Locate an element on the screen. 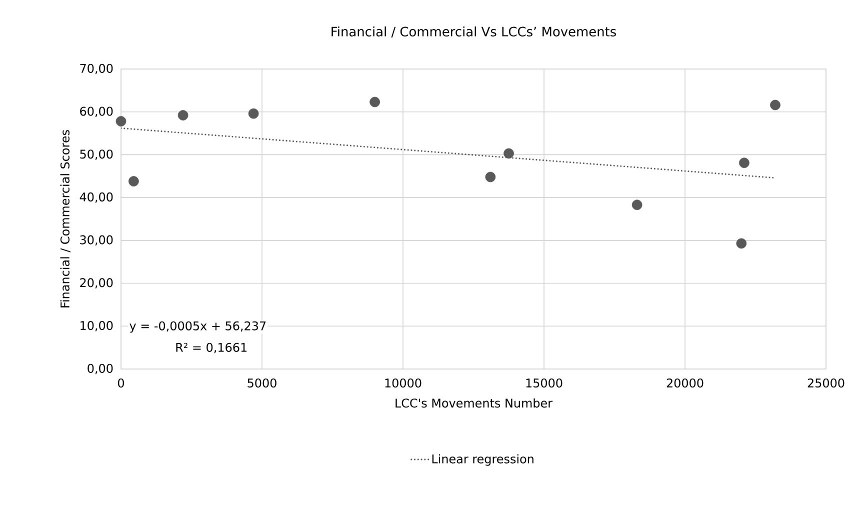 This screenshot has width=859, height=508. chart-title: Financial / Commercial Vs LCCs’ Movements is located at coordinates (474, 32).